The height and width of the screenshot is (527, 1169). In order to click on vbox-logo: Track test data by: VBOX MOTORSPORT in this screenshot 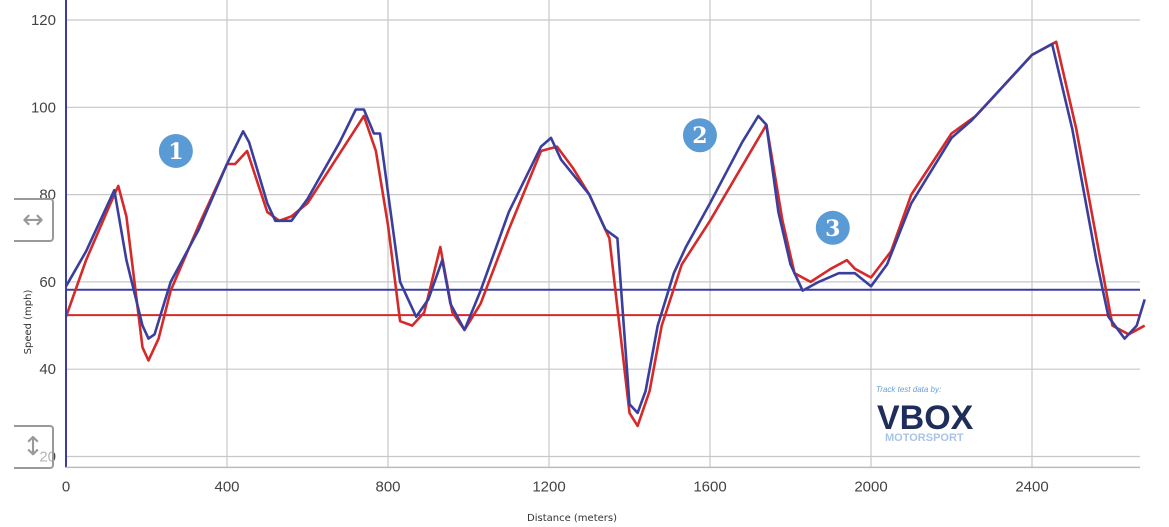, I will do `click(925, 414)`.